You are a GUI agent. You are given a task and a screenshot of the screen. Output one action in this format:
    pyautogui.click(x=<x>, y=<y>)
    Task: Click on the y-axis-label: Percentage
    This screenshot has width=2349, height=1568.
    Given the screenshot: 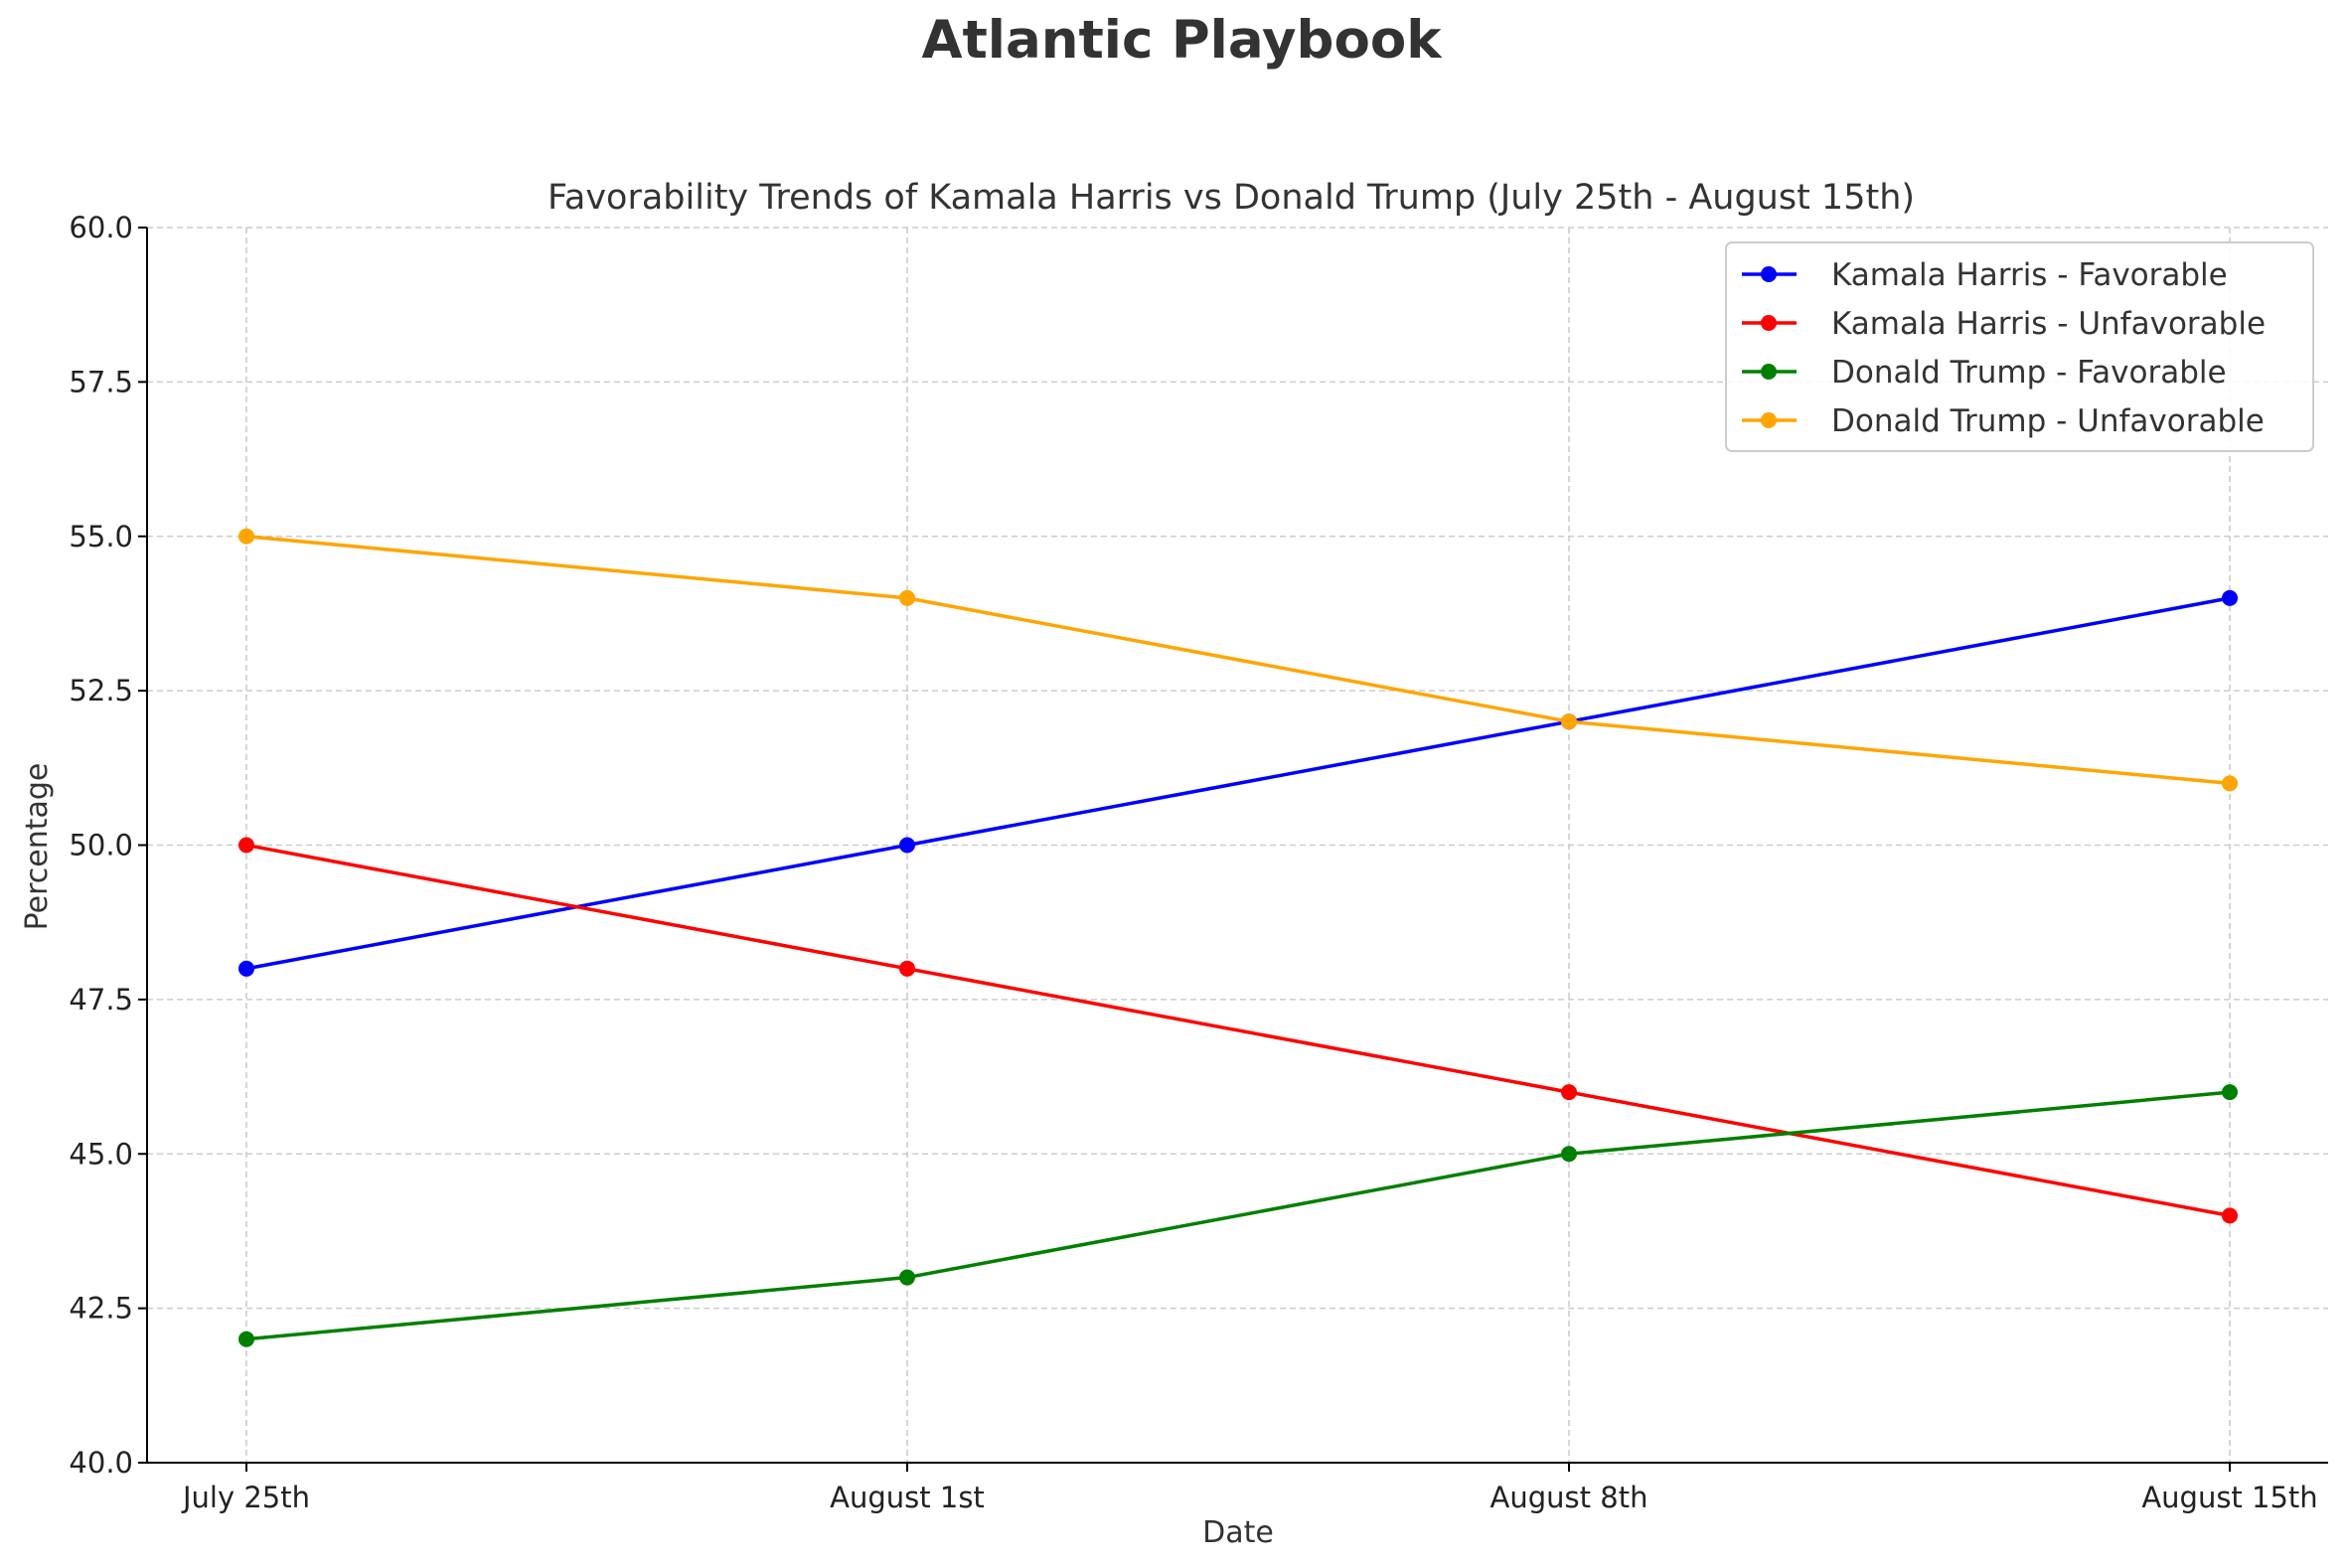 What is the action you would take?
    pyautogui.click(x=37, y=847)
    